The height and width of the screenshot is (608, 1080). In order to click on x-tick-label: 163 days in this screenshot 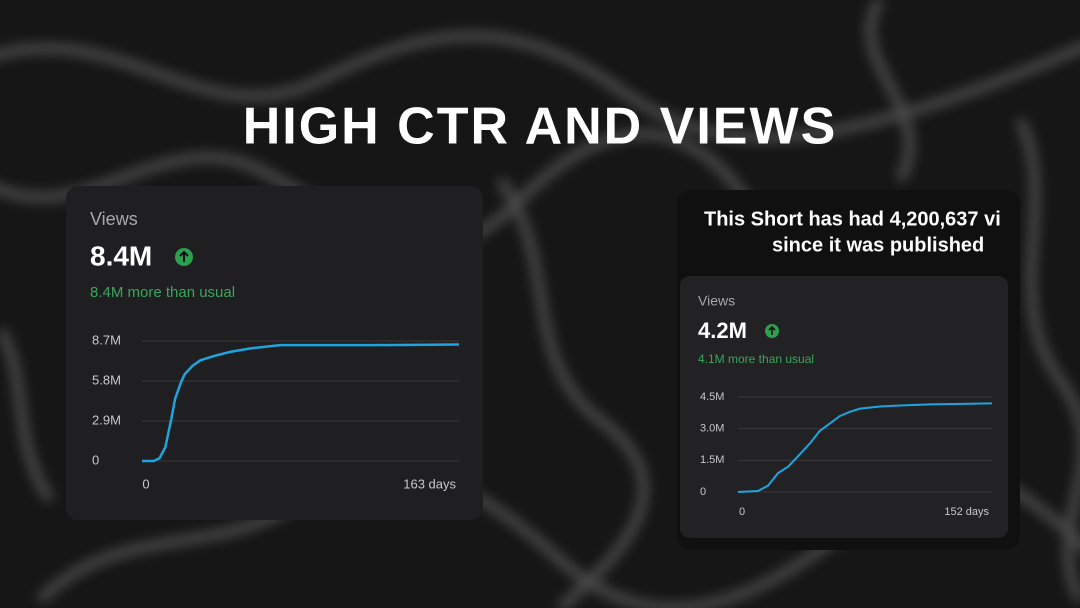, I will do `click(429, 483)`.